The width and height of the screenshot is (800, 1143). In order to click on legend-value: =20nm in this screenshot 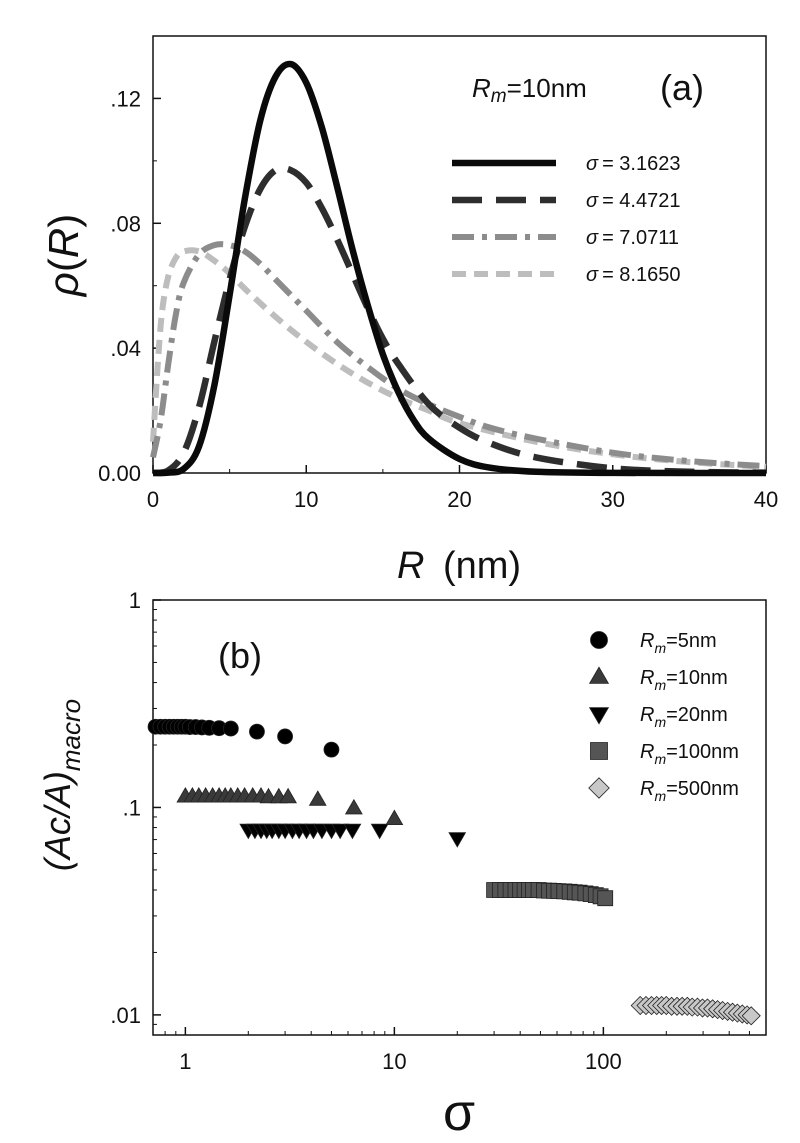, I will do `click(697, 715)`.